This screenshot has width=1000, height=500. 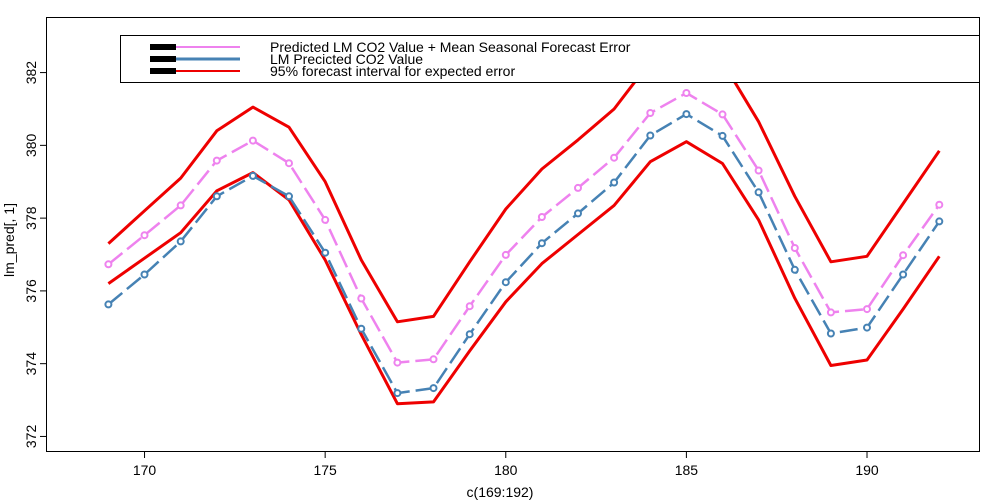 I want to click on y-axis-label: lm_pred[, 1], so click(x=9, y=240).